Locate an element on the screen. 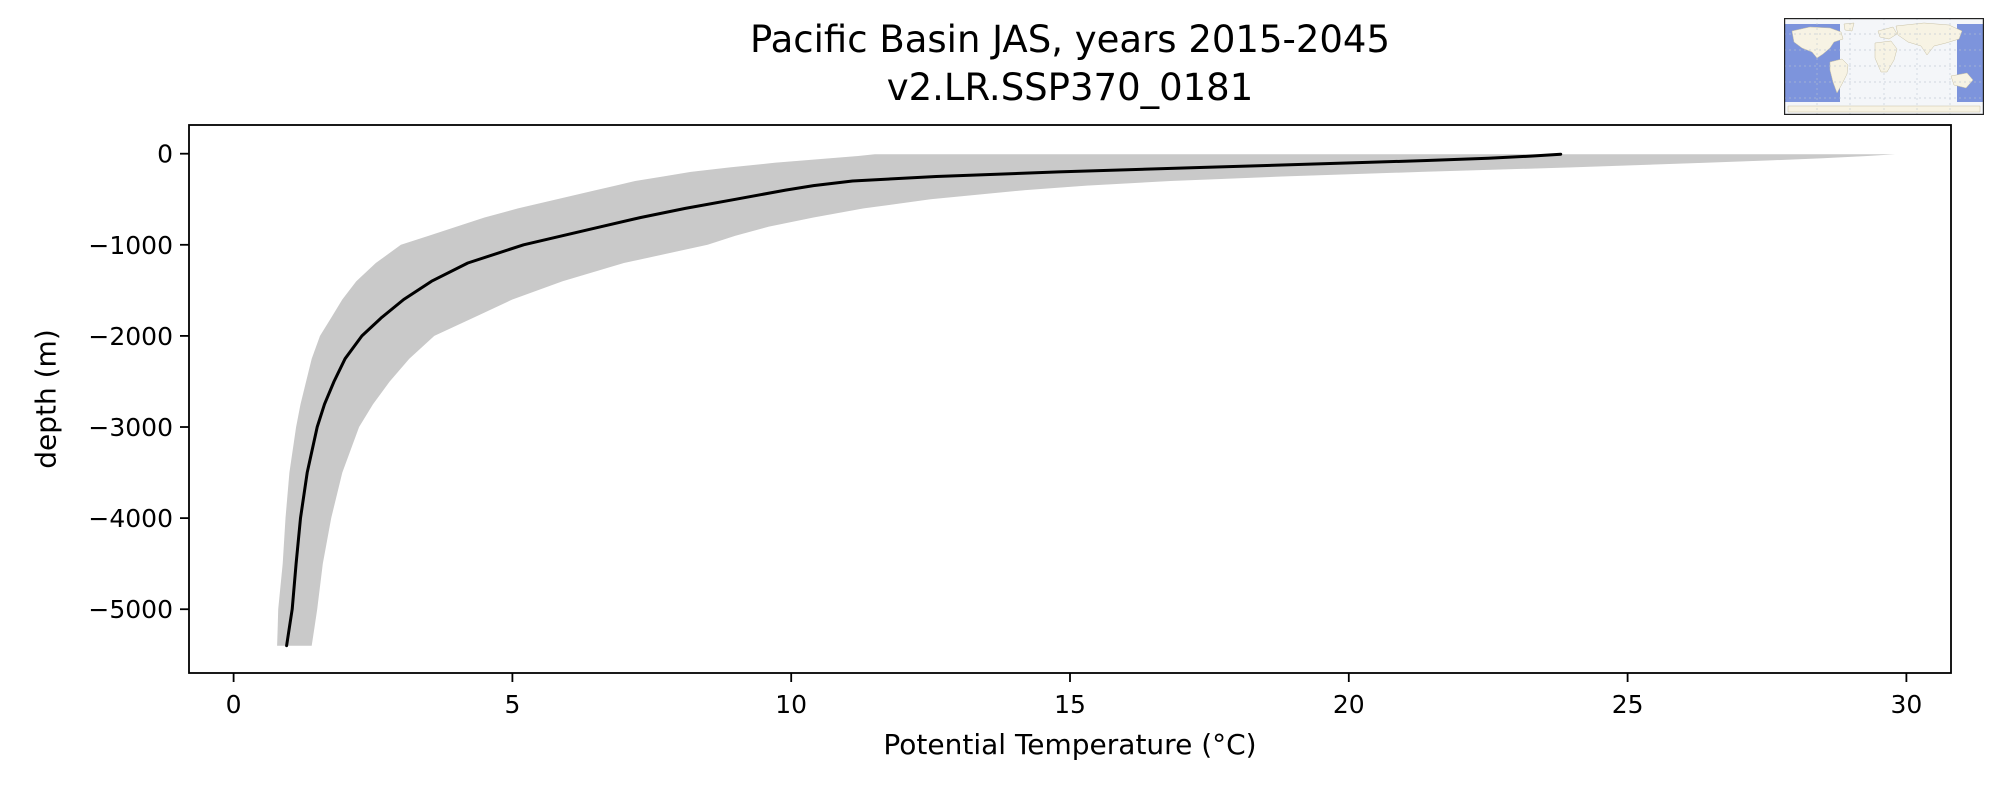 The width and height of the screenshot is (2000, 800). y-tick-label-5: −5000 is located at coordinates (130, 609).